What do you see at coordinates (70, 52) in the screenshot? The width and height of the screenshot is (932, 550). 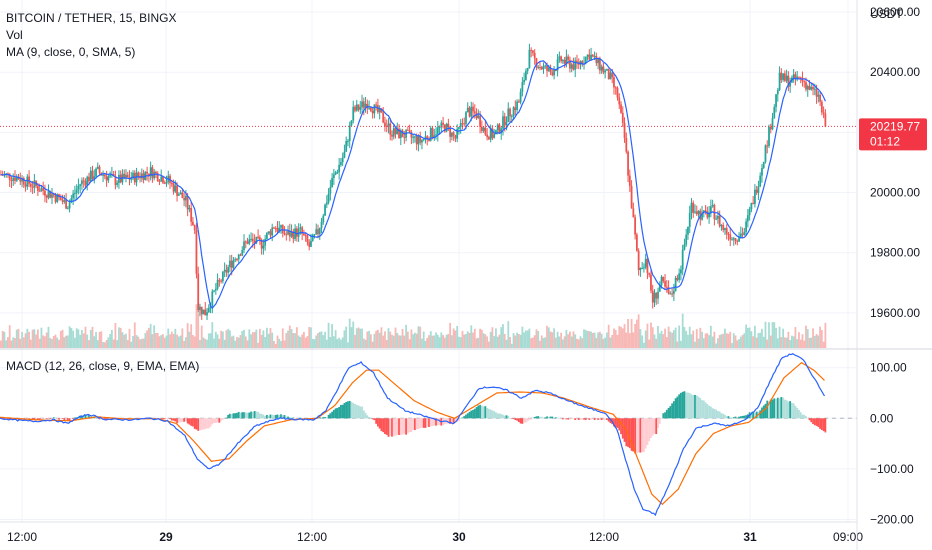 I see `ma-legend: MA (9, close, 0, SMA, 5)` at bounding box center [70, 52].